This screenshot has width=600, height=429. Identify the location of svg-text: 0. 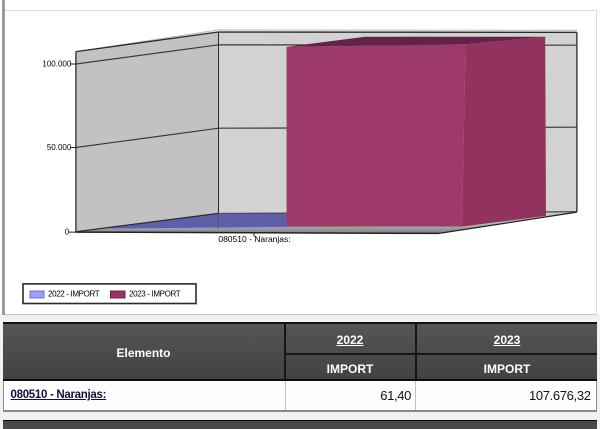
(67, 231).